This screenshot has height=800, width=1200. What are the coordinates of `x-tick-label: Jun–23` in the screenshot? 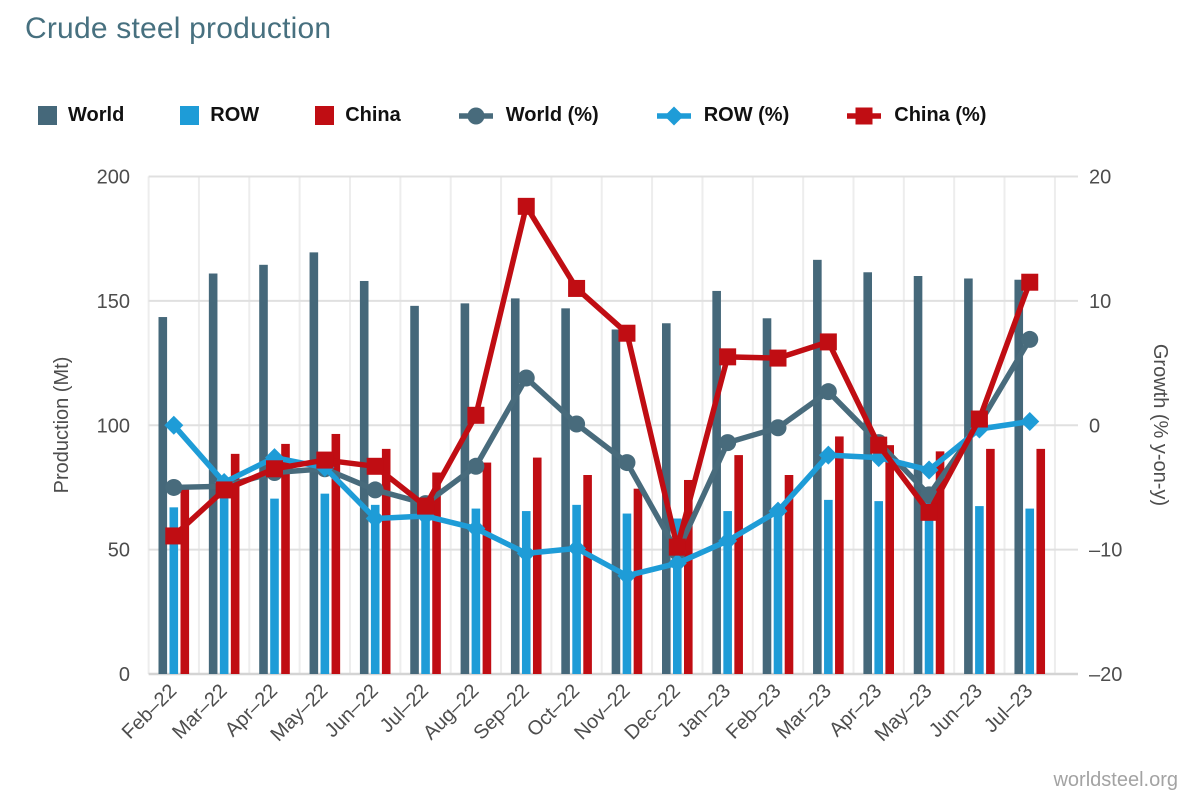 It's located at (956, 711).